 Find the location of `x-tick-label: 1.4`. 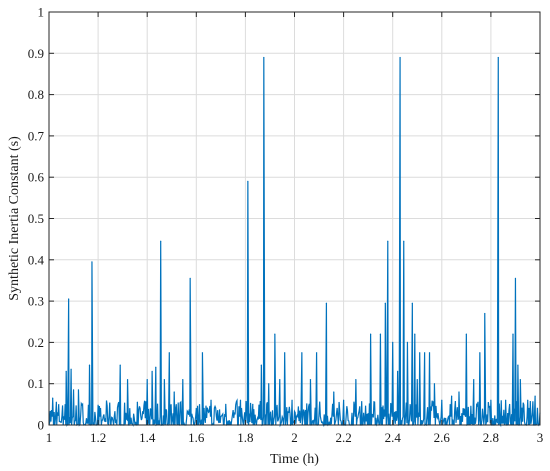

x-tick-label: 1.4 is located at coordinates (147, 437).